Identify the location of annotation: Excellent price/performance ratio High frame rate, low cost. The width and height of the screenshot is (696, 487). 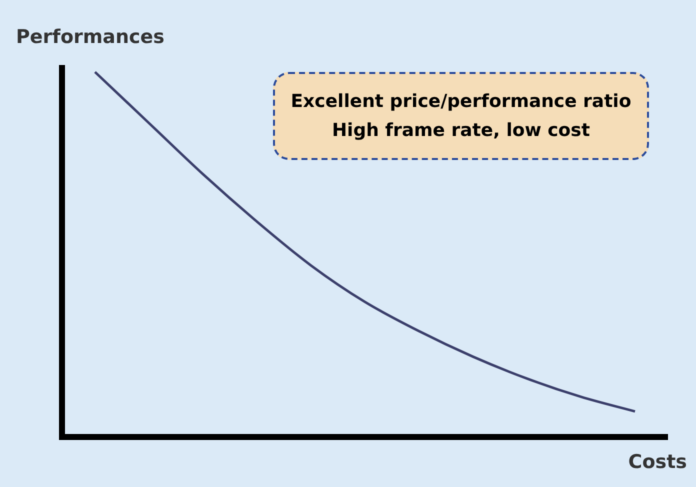
(461, 116).